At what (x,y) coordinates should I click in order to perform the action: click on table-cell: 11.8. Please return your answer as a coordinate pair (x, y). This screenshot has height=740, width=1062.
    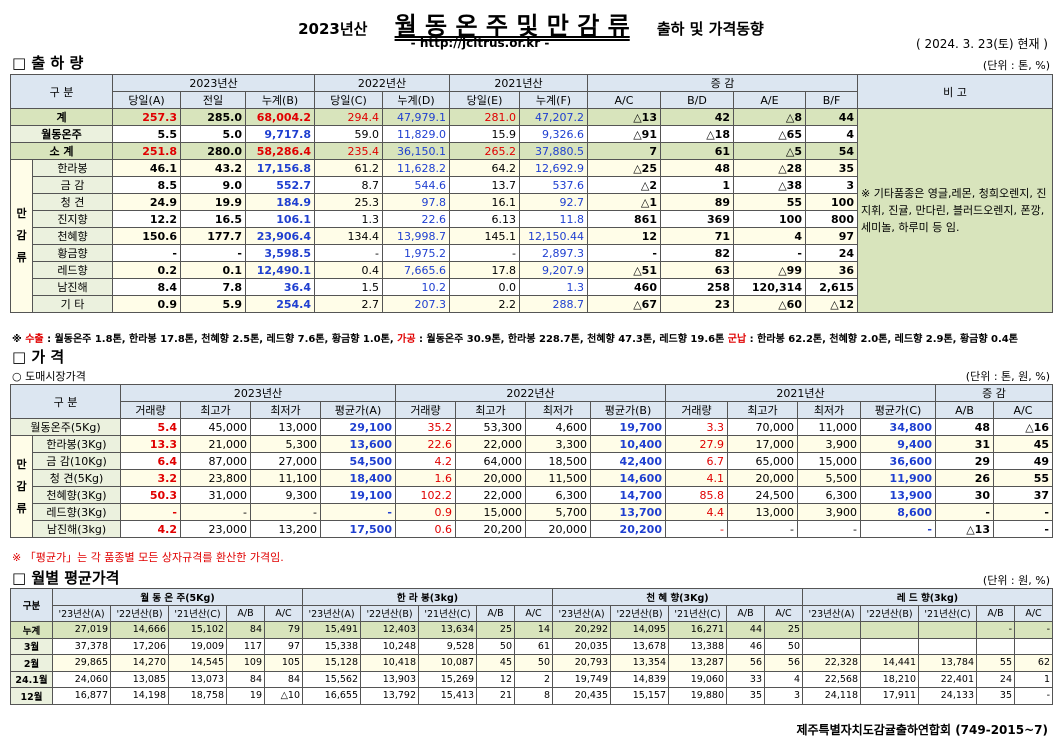
    Looking at the image, I should click on (553, 219).